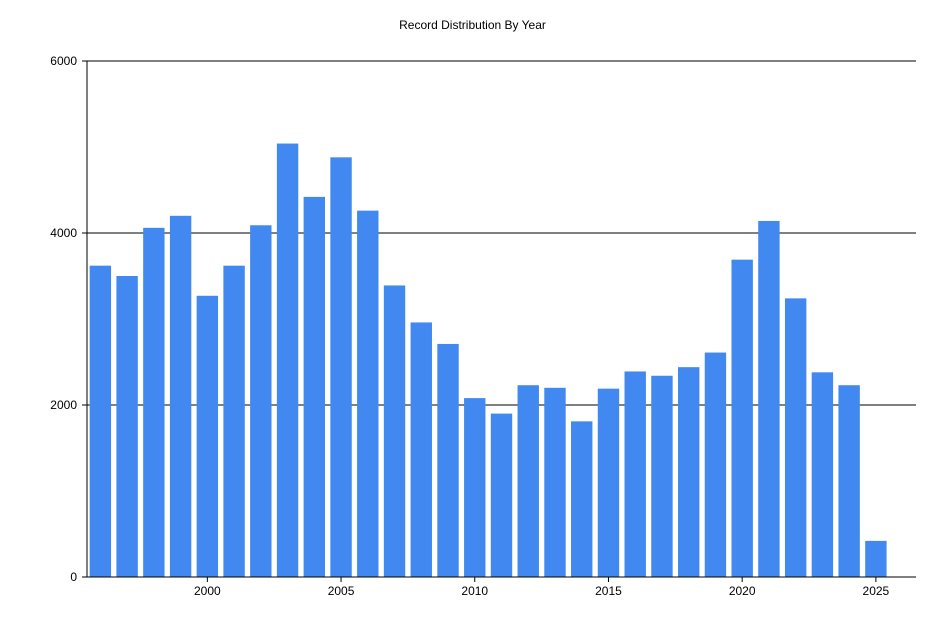  What do you see at coordinates (472, 25) in the screenshot?
I see `chart-title: Record Distribution By Year` at bounding box center [472, 25].